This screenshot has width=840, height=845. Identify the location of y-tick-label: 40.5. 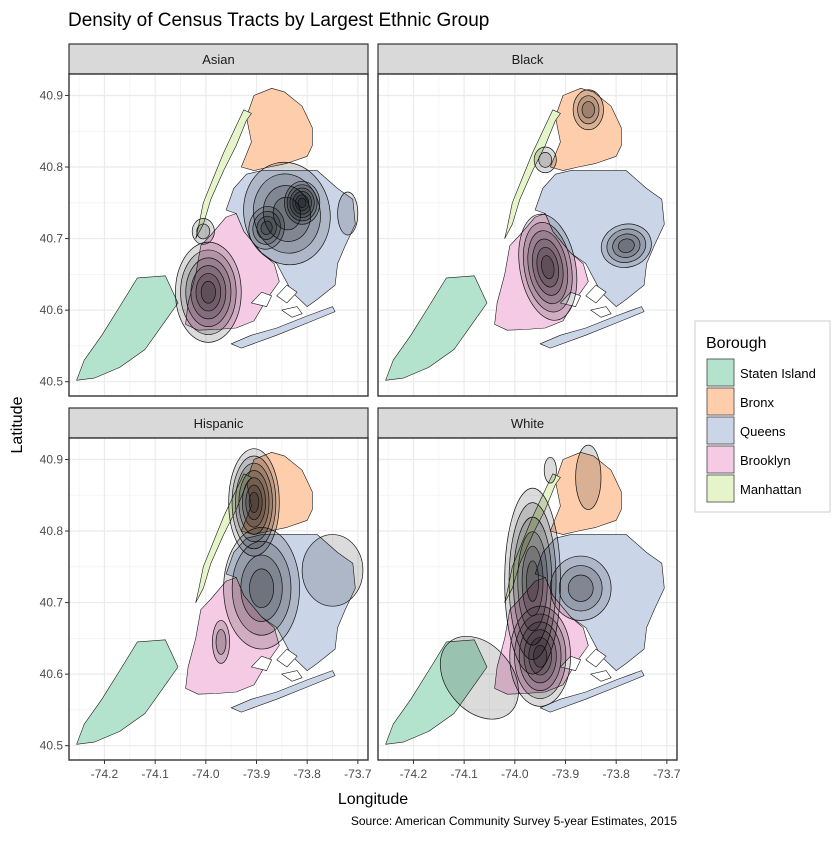
(52, 382).